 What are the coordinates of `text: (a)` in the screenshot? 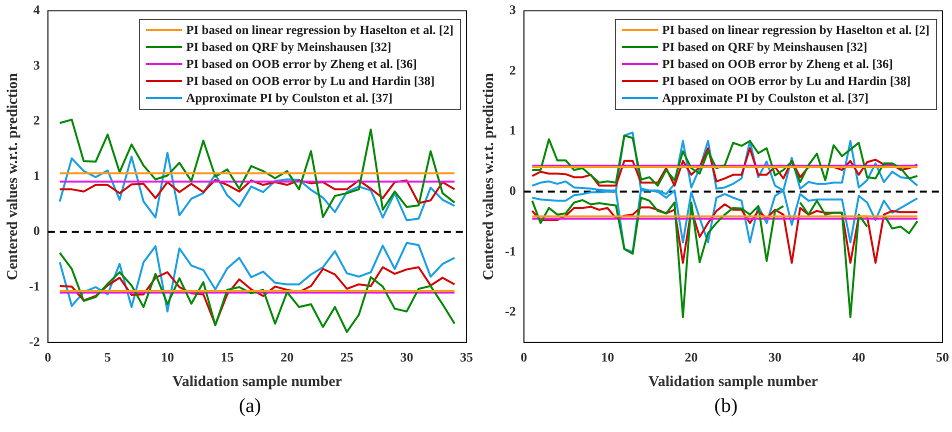 It's located at (250, 406).